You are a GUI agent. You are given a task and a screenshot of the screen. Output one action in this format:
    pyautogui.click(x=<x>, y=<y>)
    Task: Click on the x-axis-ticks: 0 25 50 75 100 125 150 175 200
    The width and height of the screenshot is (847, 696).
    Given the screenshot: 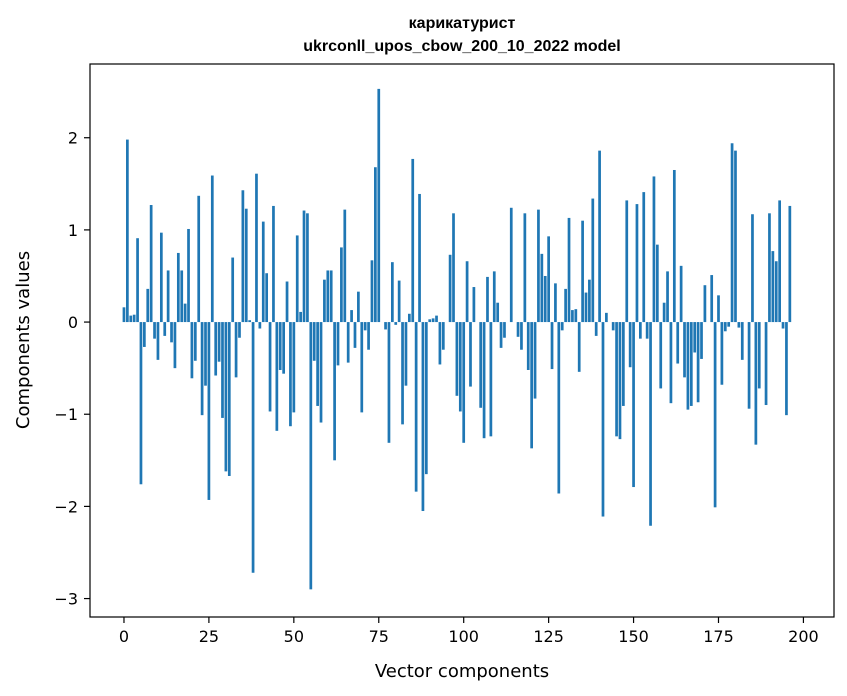 What is the action you would take?
    pyautogui.click(x=469, y=631)
    